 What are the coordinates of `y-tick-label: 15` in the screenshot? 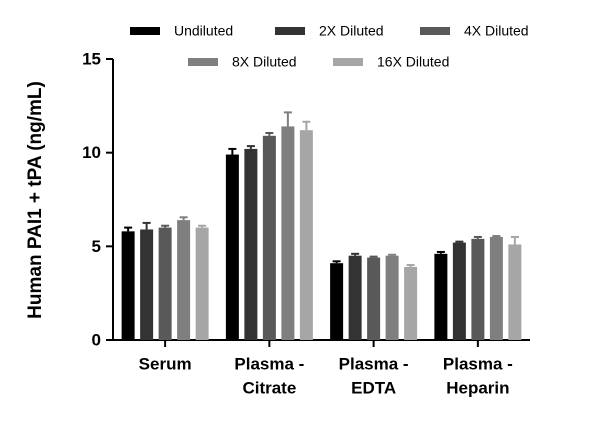 It's located at (91, 58).